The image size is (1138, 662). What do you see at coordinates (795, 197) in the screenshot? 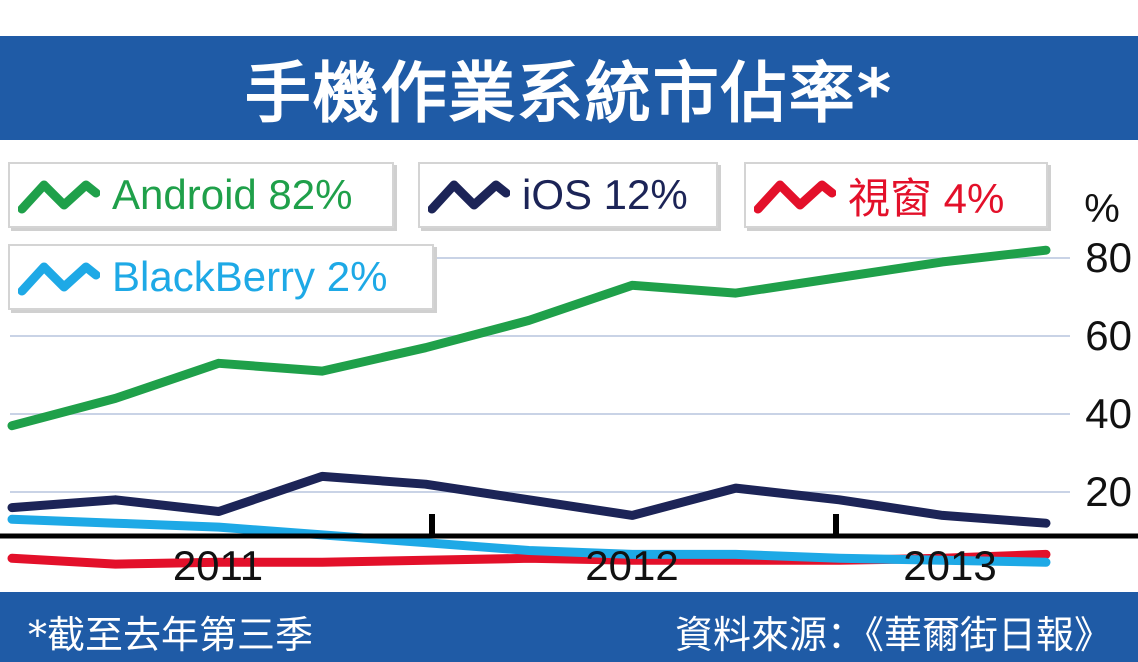
I see `windows-legend-icon` at bounding box center [795, 197].